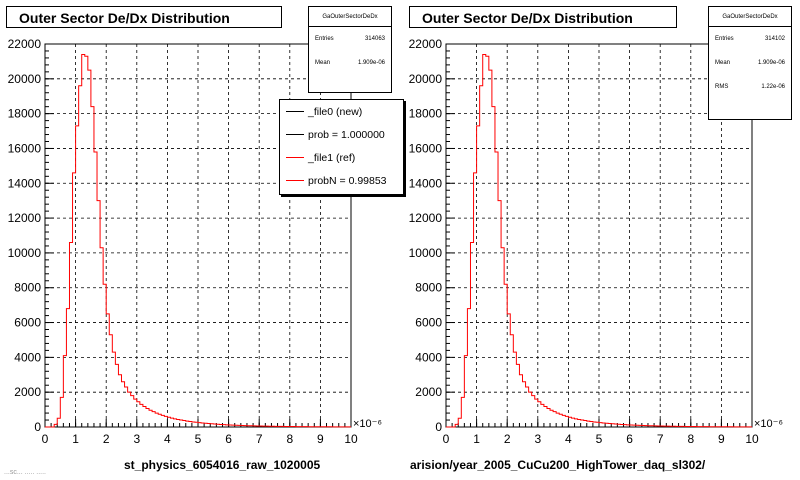  I want to click on legend-entry-file0: _file0 (new), so click(341, 111).